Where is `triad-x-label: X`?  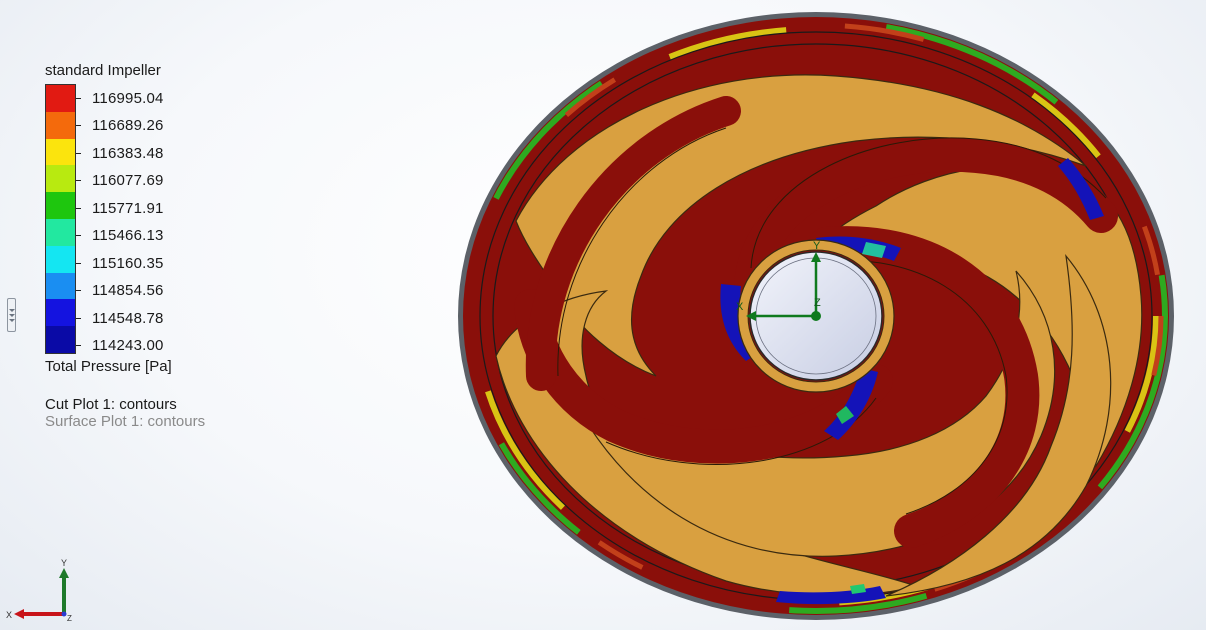 triad-x-label: X is located at coordinates (9, 615).